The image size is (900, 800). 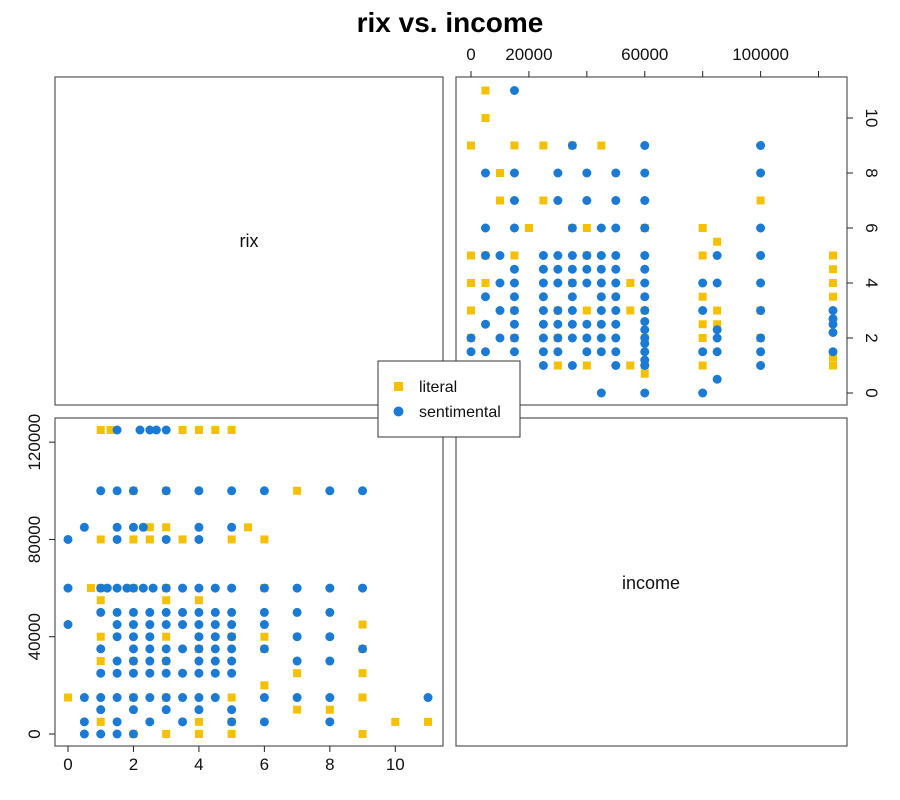 What do you see at coordinates (871, 392) in the screenshot?
I see `rix-right-tick-label-0: 0` at bounding box center [871, 392].